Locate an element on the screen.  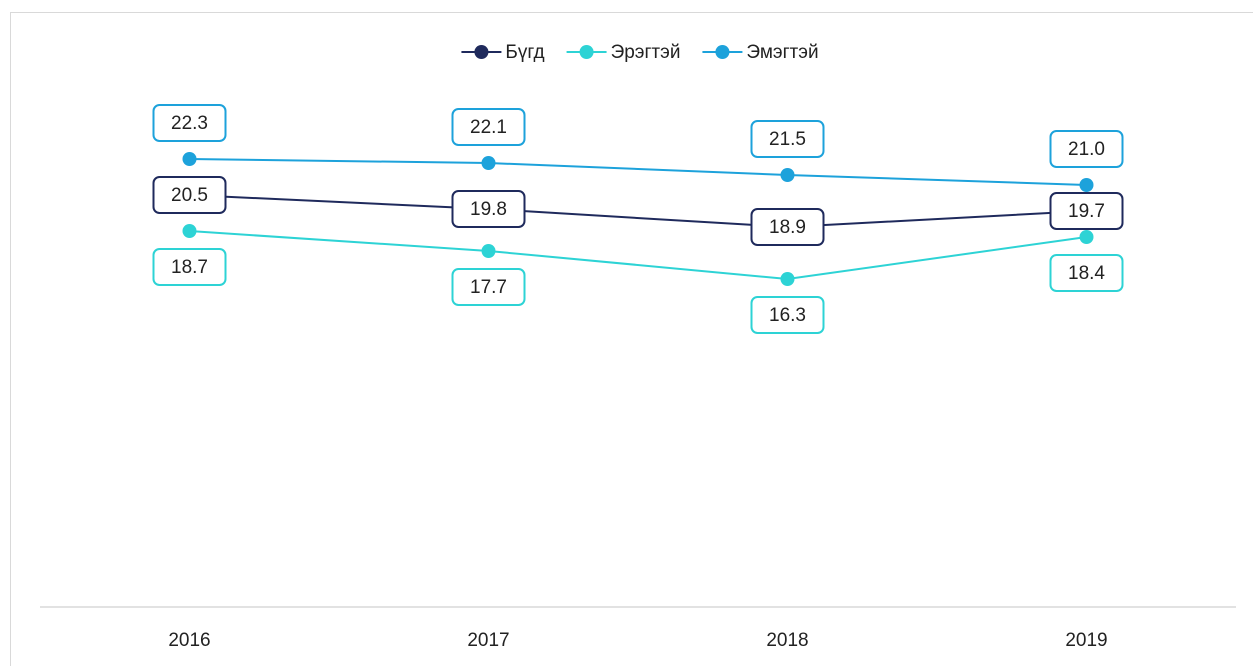
data-label: 21.0 is located at coordinates (1086, 149).